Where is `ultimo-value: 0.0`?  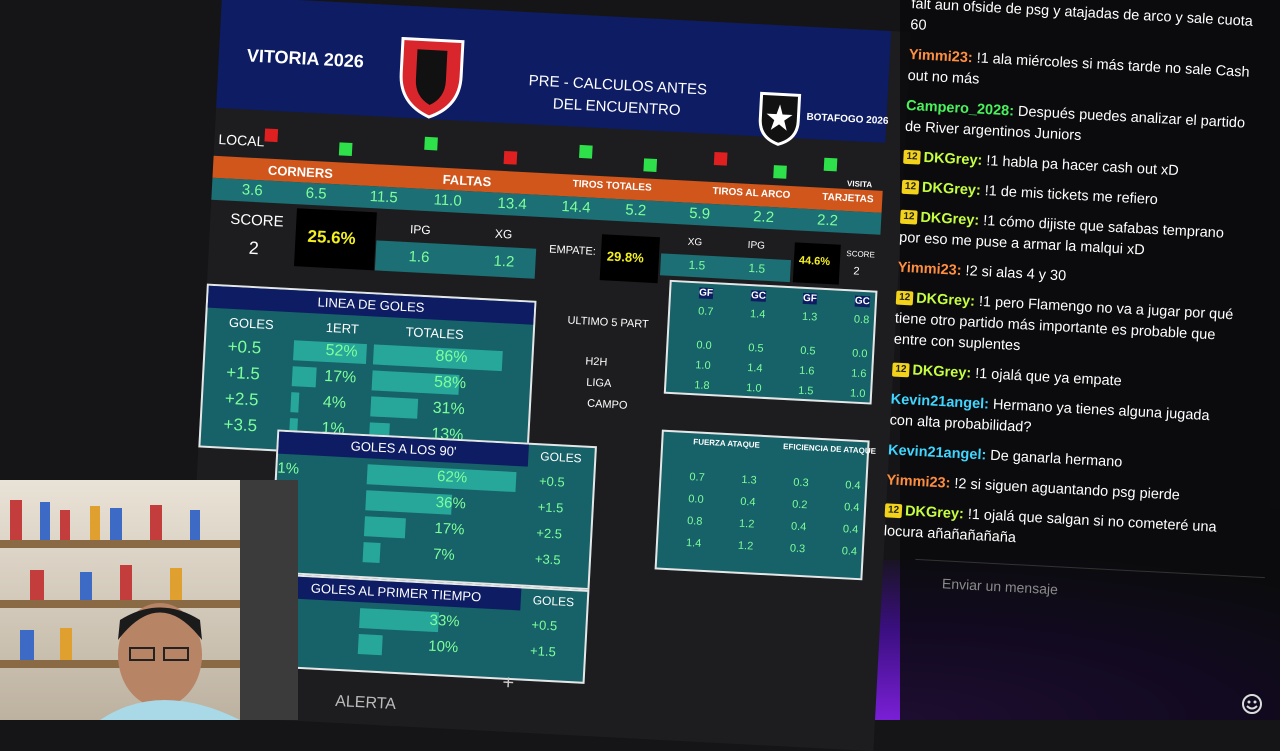 ultimo-value: 0.0 is located at coordinates (859, 354).